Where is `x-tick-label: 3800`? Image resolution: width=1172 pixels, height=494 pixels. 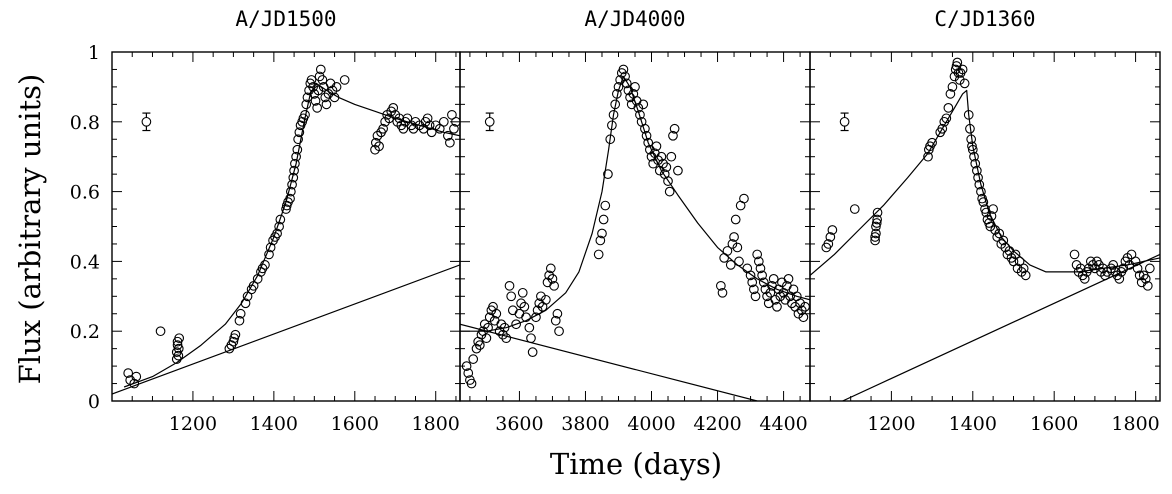 x-tick-label: 3800 is located at coordinates (585, 424).